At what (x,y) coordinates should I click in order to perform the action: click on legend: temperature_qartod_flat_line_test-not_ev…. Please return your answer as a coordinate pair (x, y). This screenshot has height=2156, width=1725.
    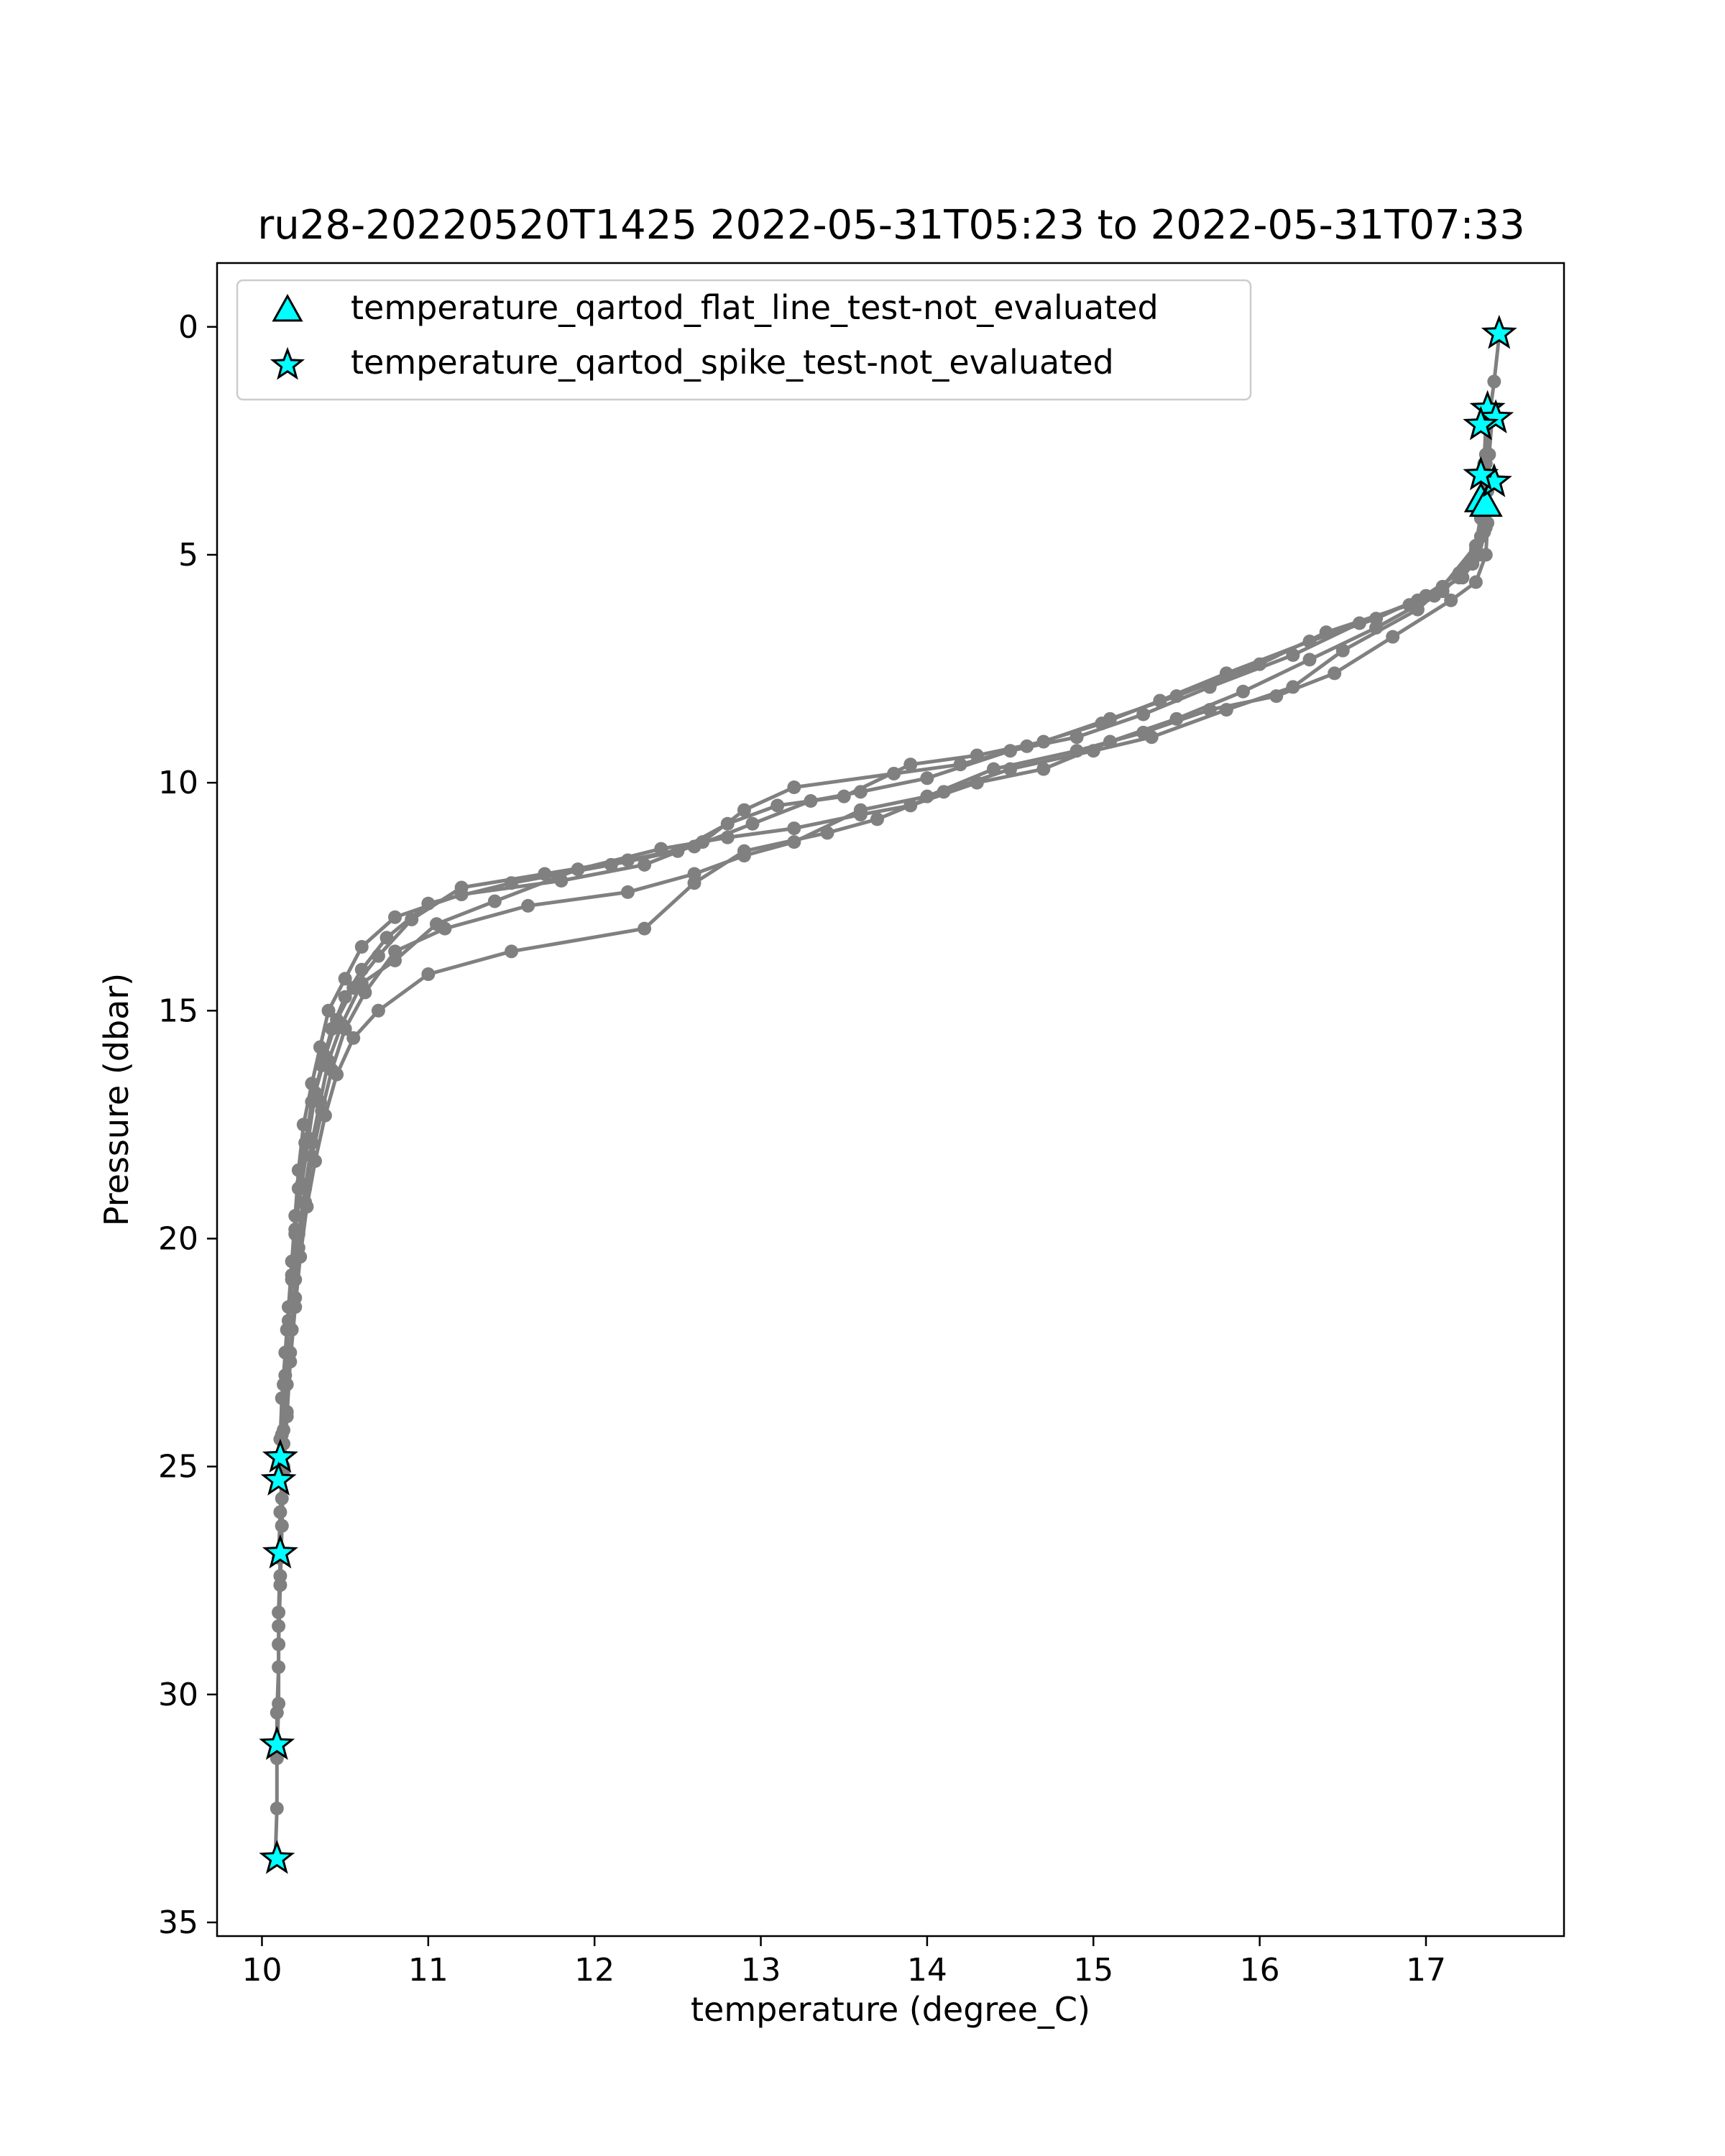
    Looking at the image, I should click on (744, 340).